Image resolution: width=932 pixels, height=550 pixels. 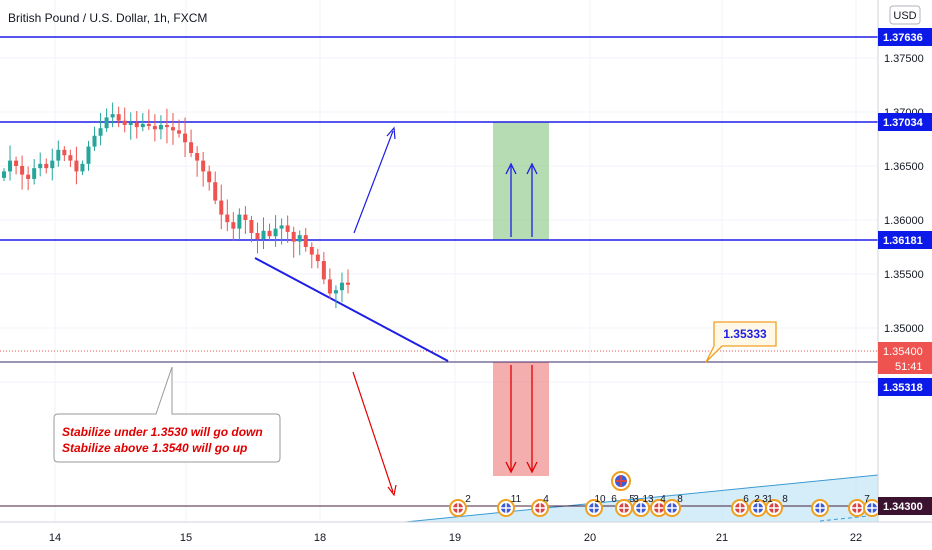 What do you see at coordinates (904, 167) in the screenshot?
I see `price-tick: 1.36500` at bounding box center [904, 167].